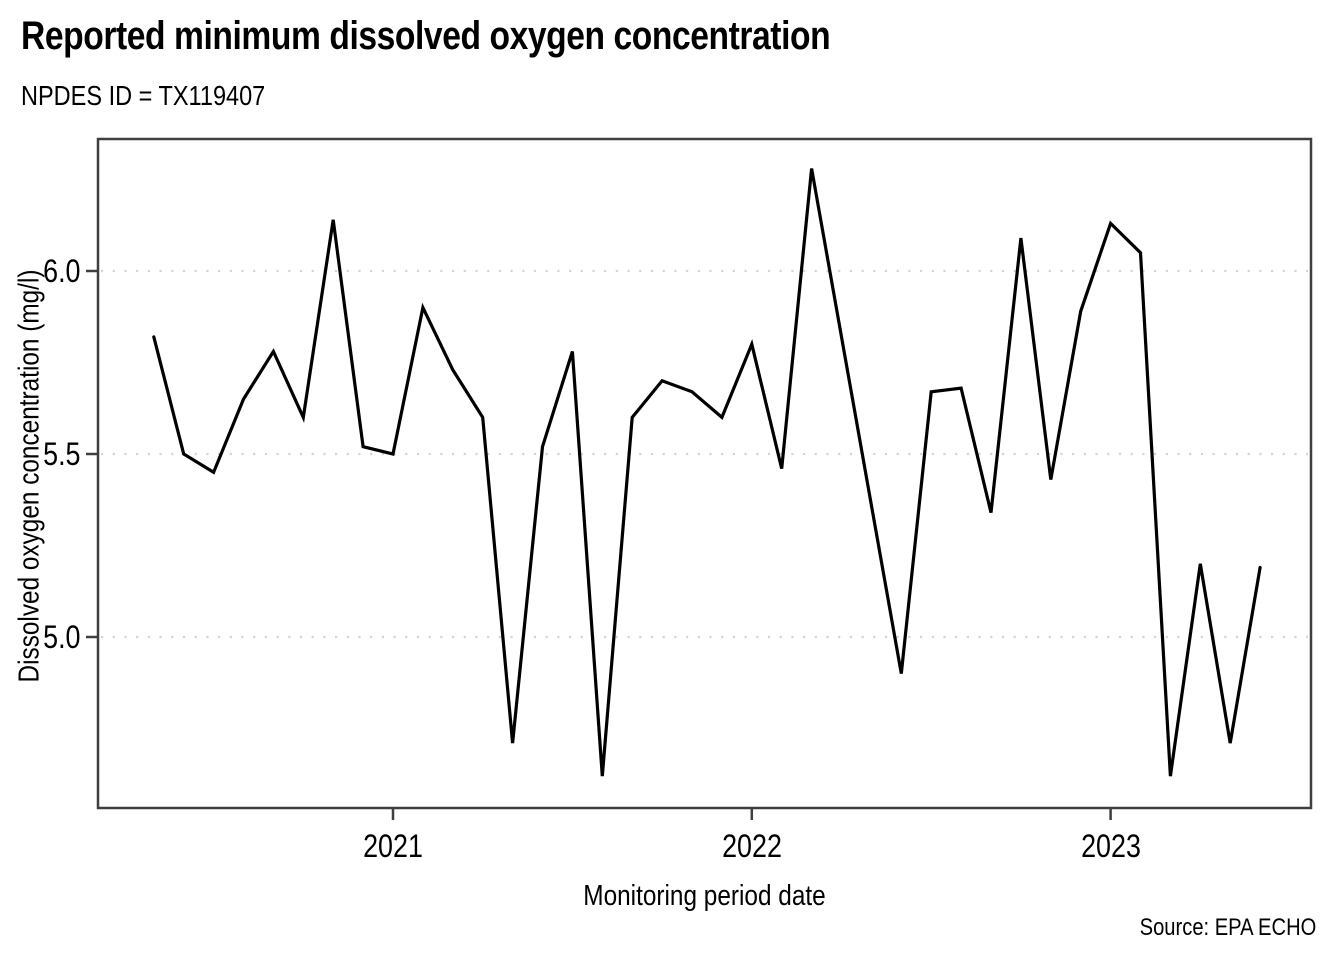 This screenshot has height=960, width=1344. Describe the element at coordinates (143, 95) in the screenshot. I see `chart-subtitle: NPDES ID = TX119407` at that location.